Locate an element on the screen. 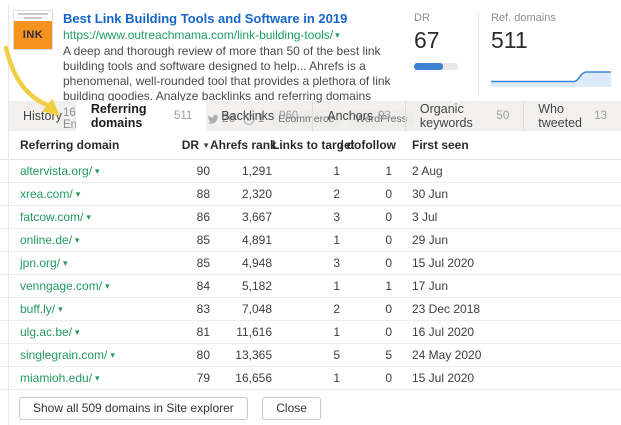 Image resolution: width=621 pixels, height=425 pixels. table-row: fatcow.com/▾ 86 3,667 3 0 3 Jul is located at coordinates (310, 217).